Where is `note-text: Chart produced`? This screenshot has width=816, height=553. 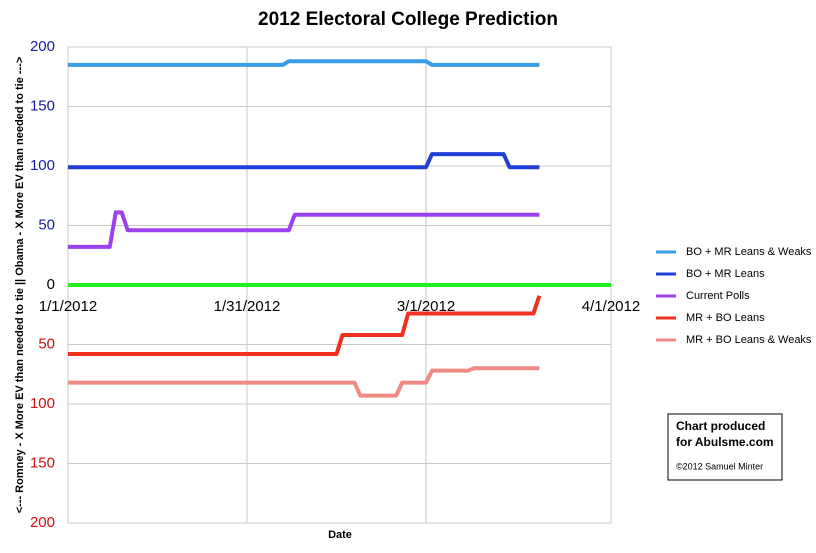 note-text: Chart produced is located at coordinates (720, 426).